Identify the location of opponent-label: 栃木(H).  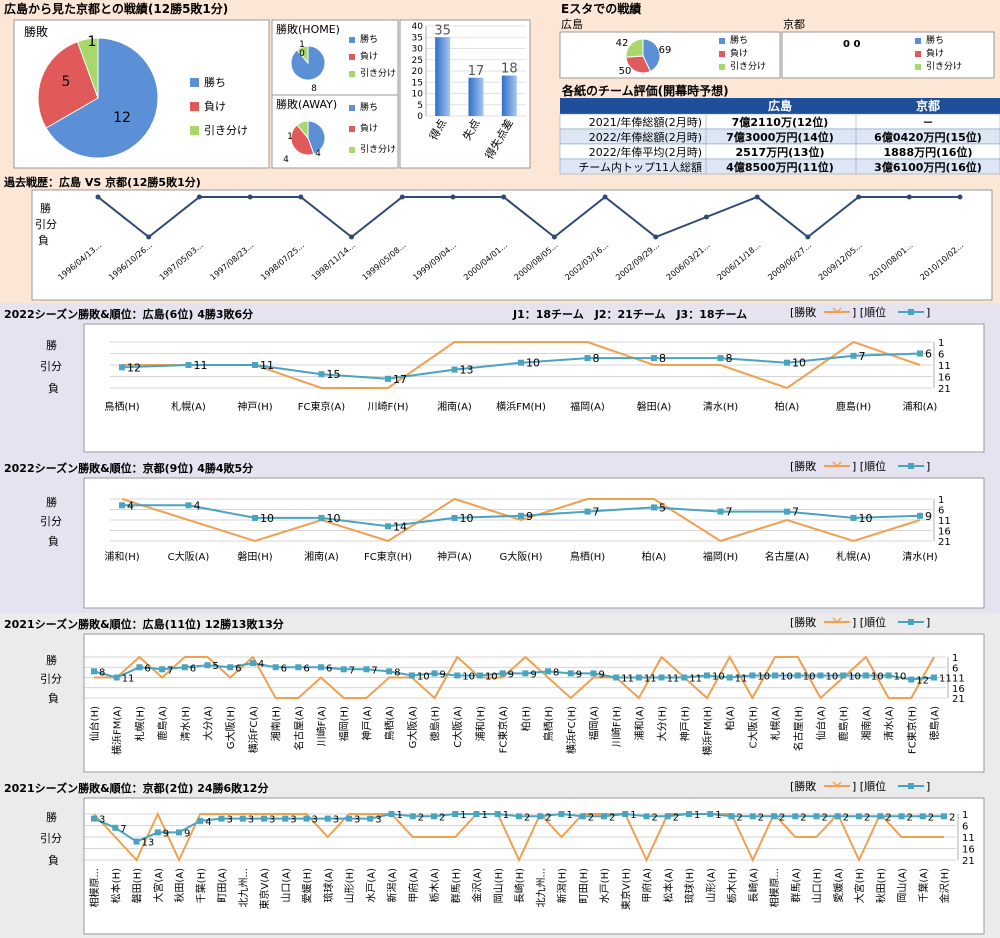
(732, 885).